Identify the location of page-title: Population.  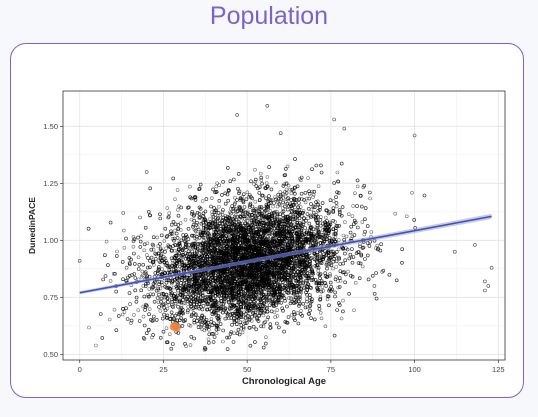
(269, 16).